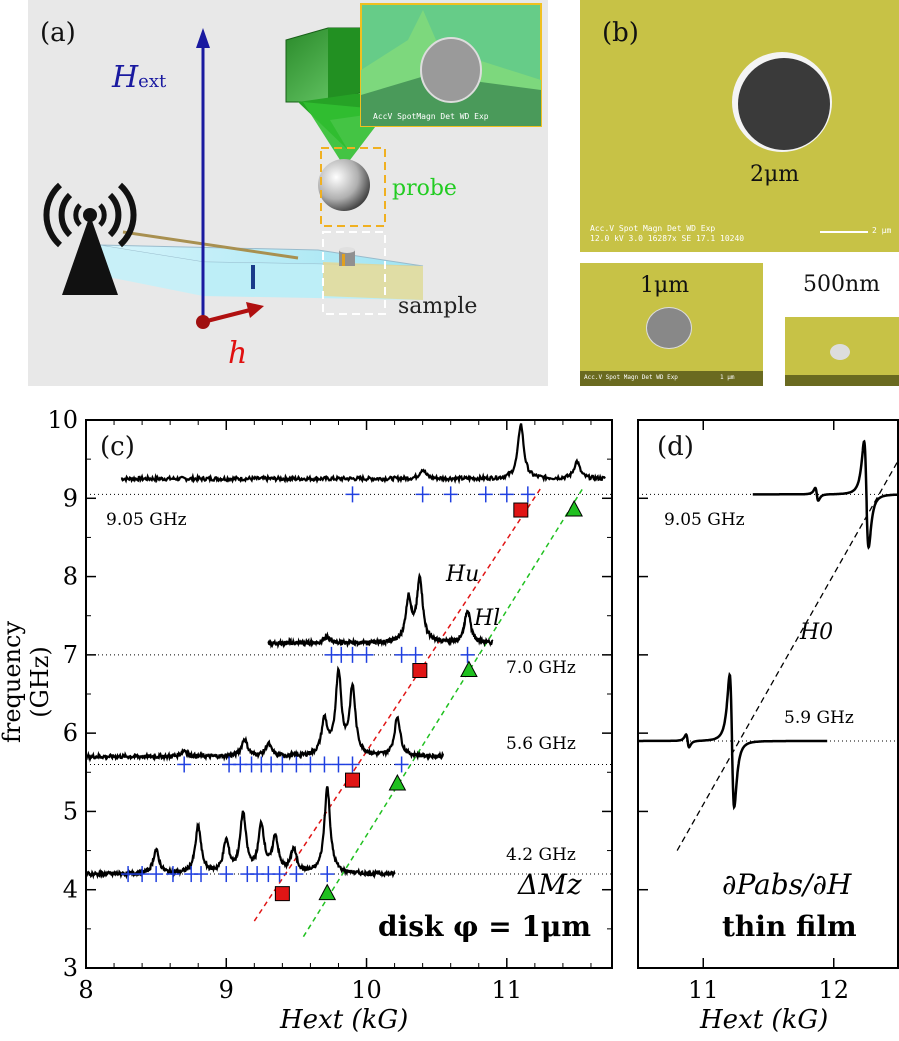  Describe the element at coordinates (354, 273) in the screenshot. I see `sample-highlight-box` at that location.